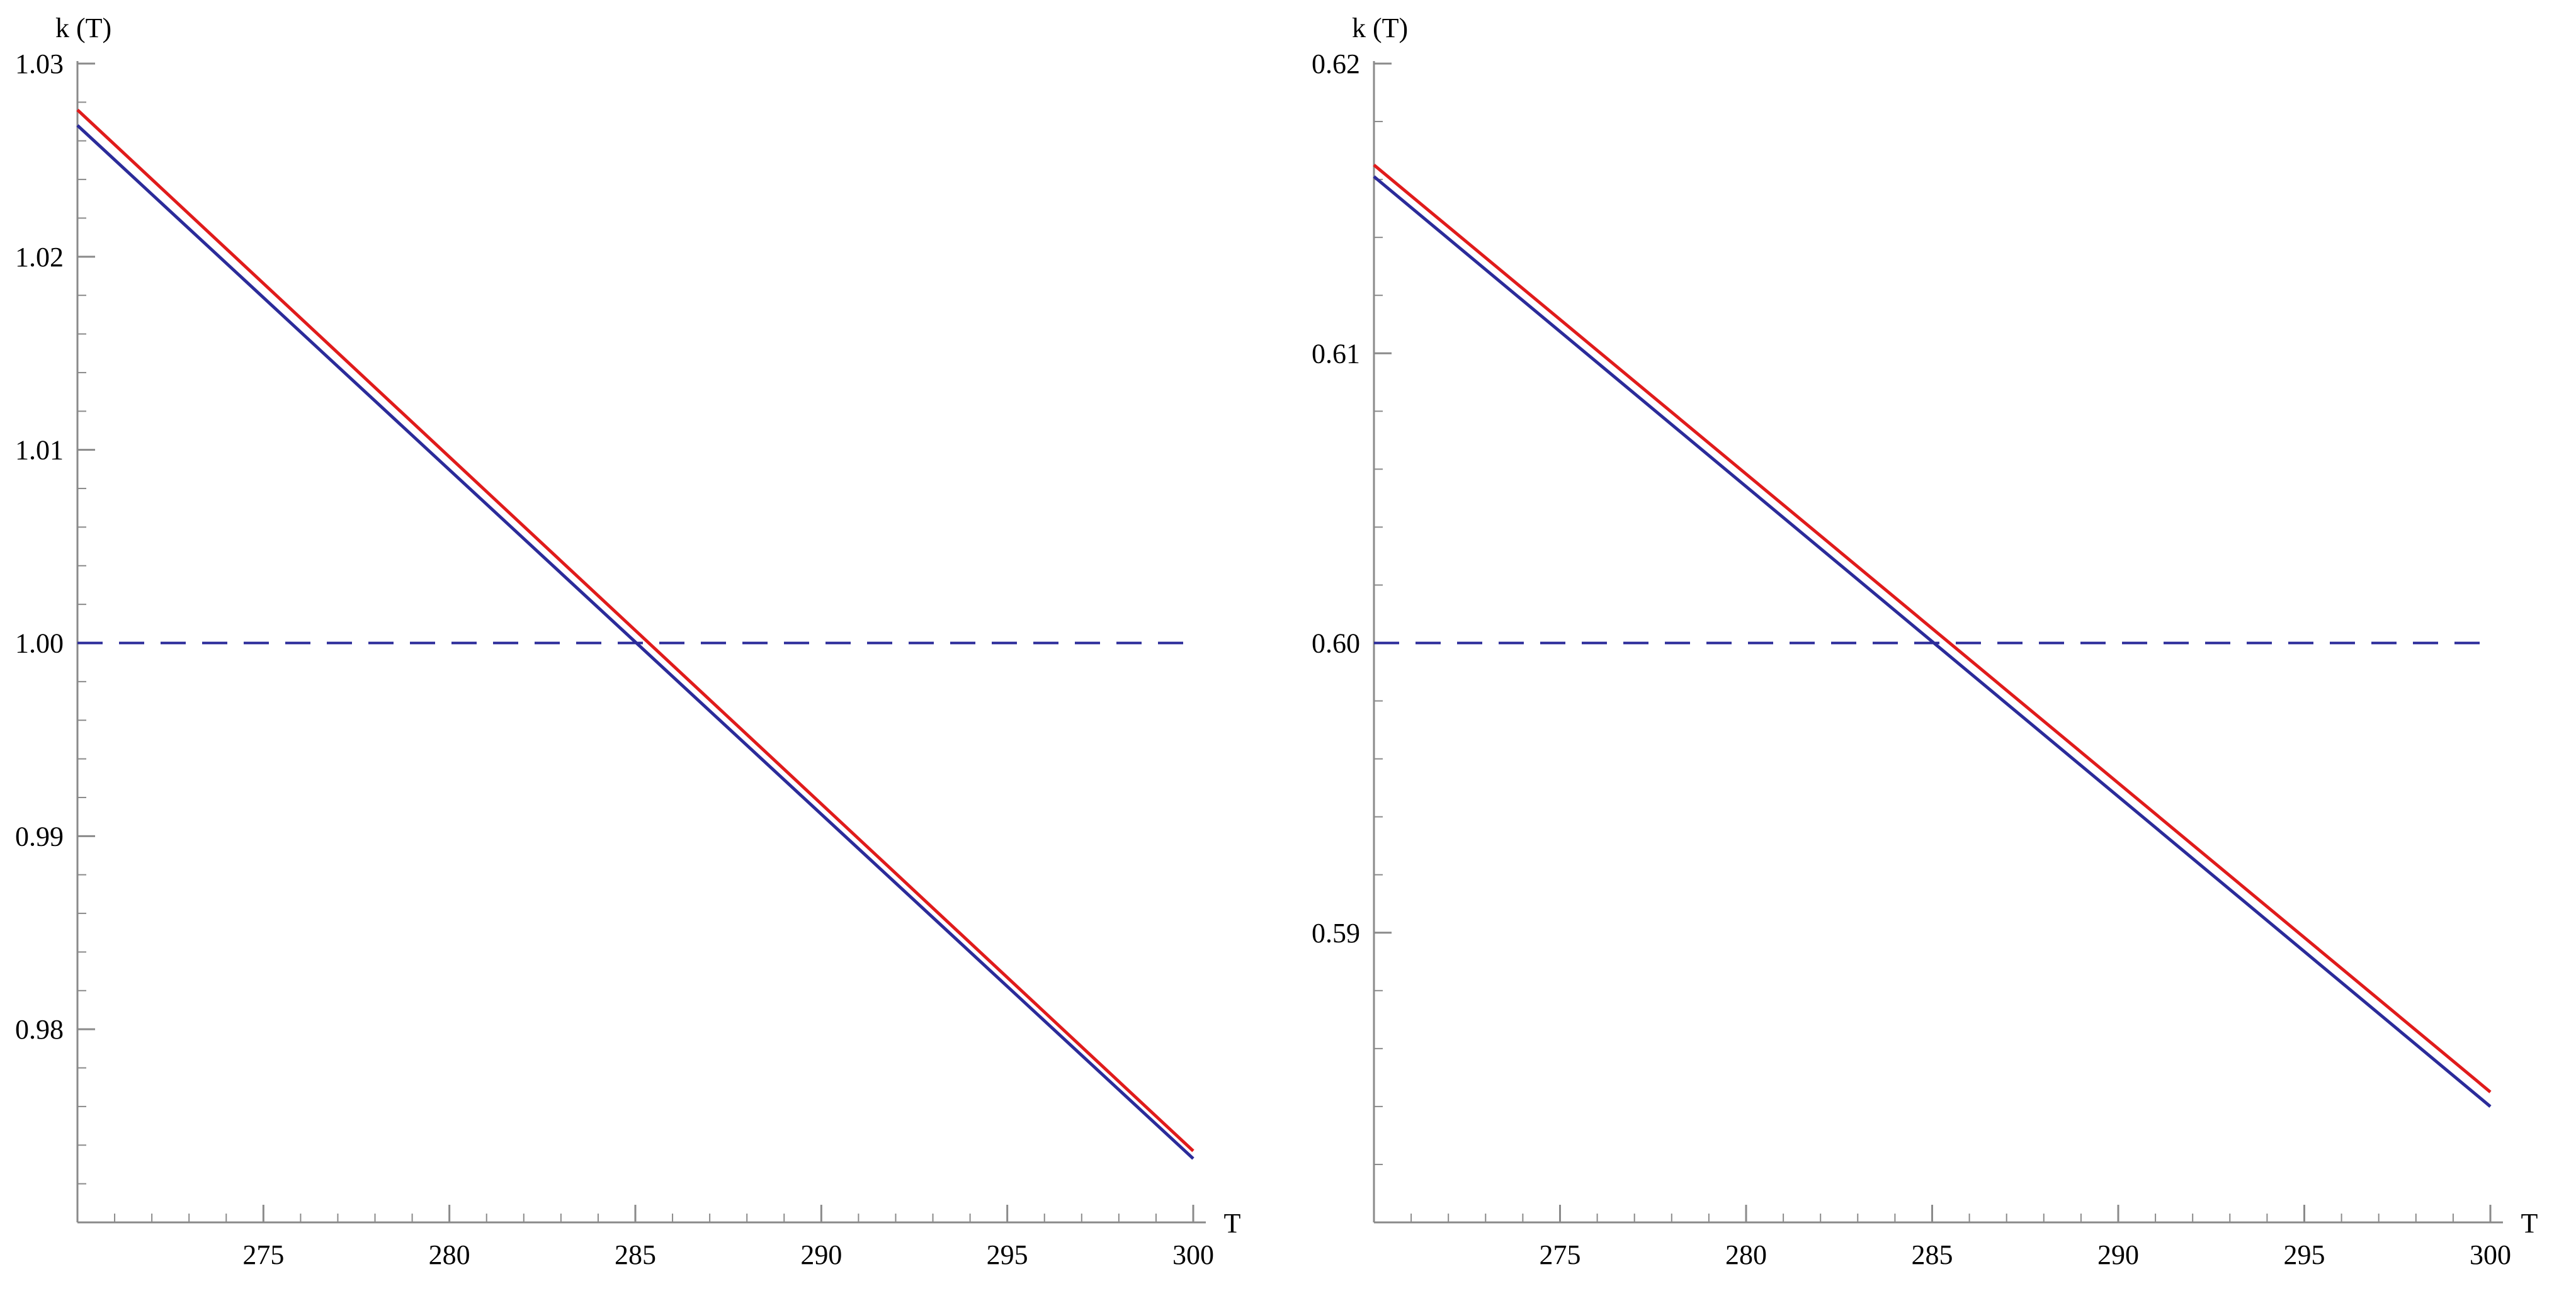 The height and width of the screenshot is (1291, 2576). What do you see at coordinates (39, 64) in the screenshot?
I see `y-tick-label: 1.03` at bounding box center [39, 64].